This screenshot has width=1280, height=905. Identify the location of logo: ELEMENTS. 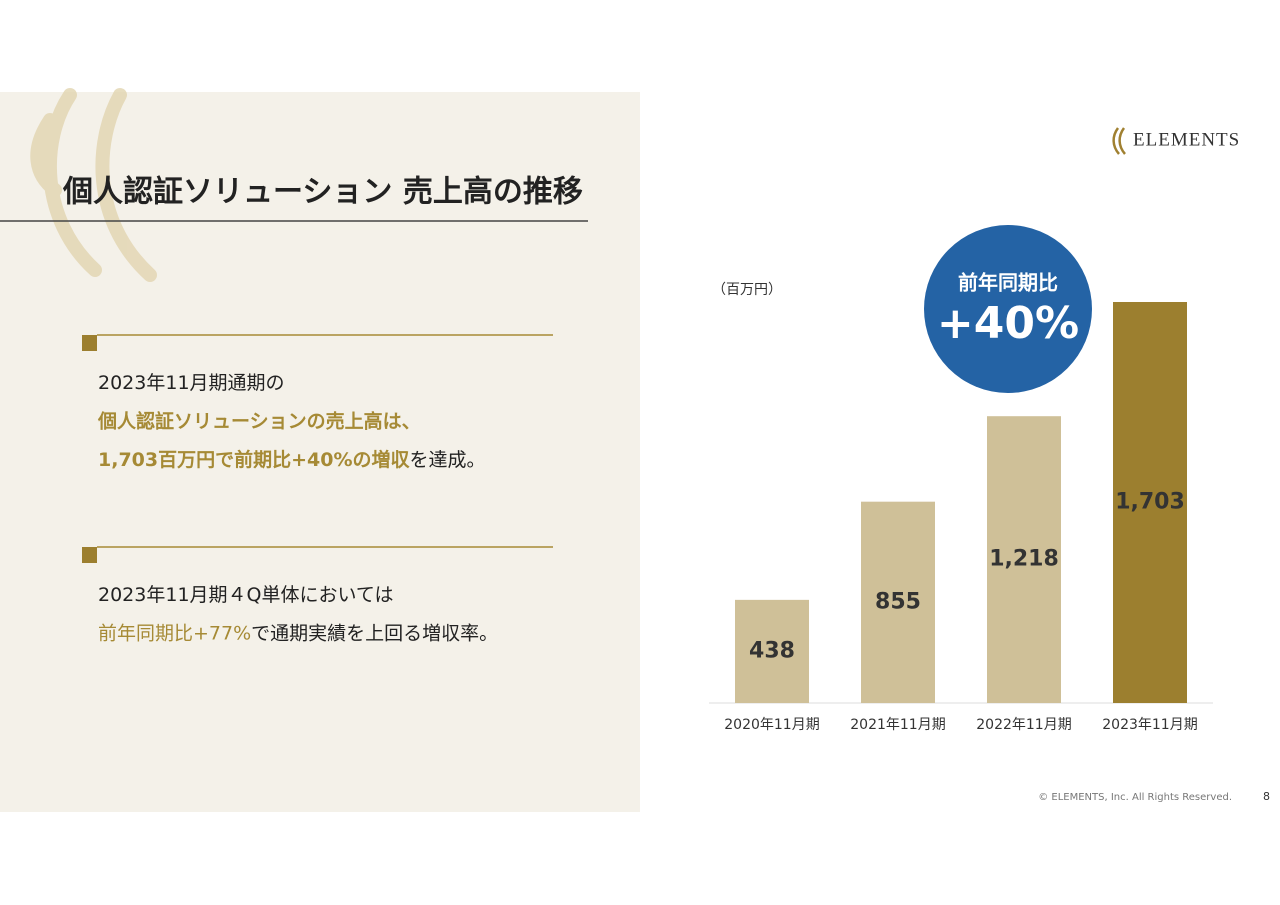
(1176, 141).